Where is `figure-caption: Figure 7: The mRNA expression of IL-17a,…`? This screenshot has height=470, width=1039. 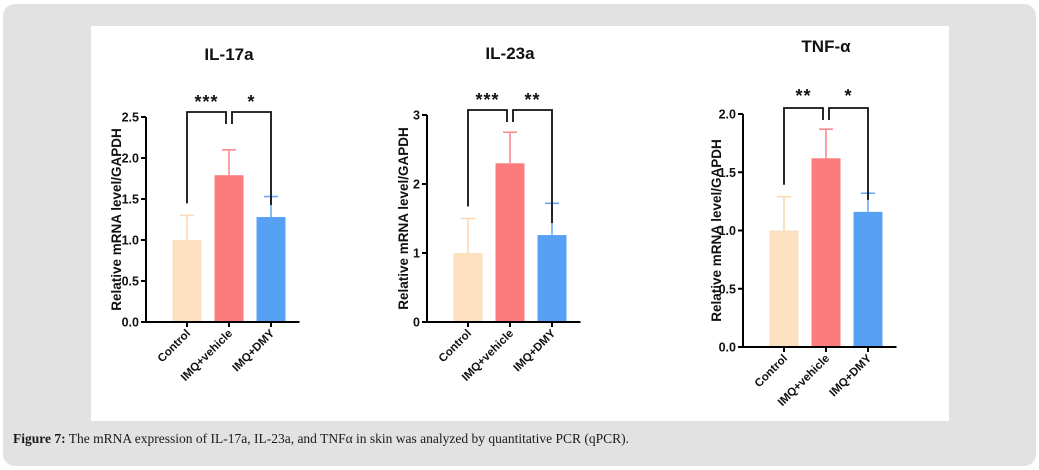
figure-caption: Figure 7: The mRNA expression of IL-17a,… is located at coordinates (321, 439).